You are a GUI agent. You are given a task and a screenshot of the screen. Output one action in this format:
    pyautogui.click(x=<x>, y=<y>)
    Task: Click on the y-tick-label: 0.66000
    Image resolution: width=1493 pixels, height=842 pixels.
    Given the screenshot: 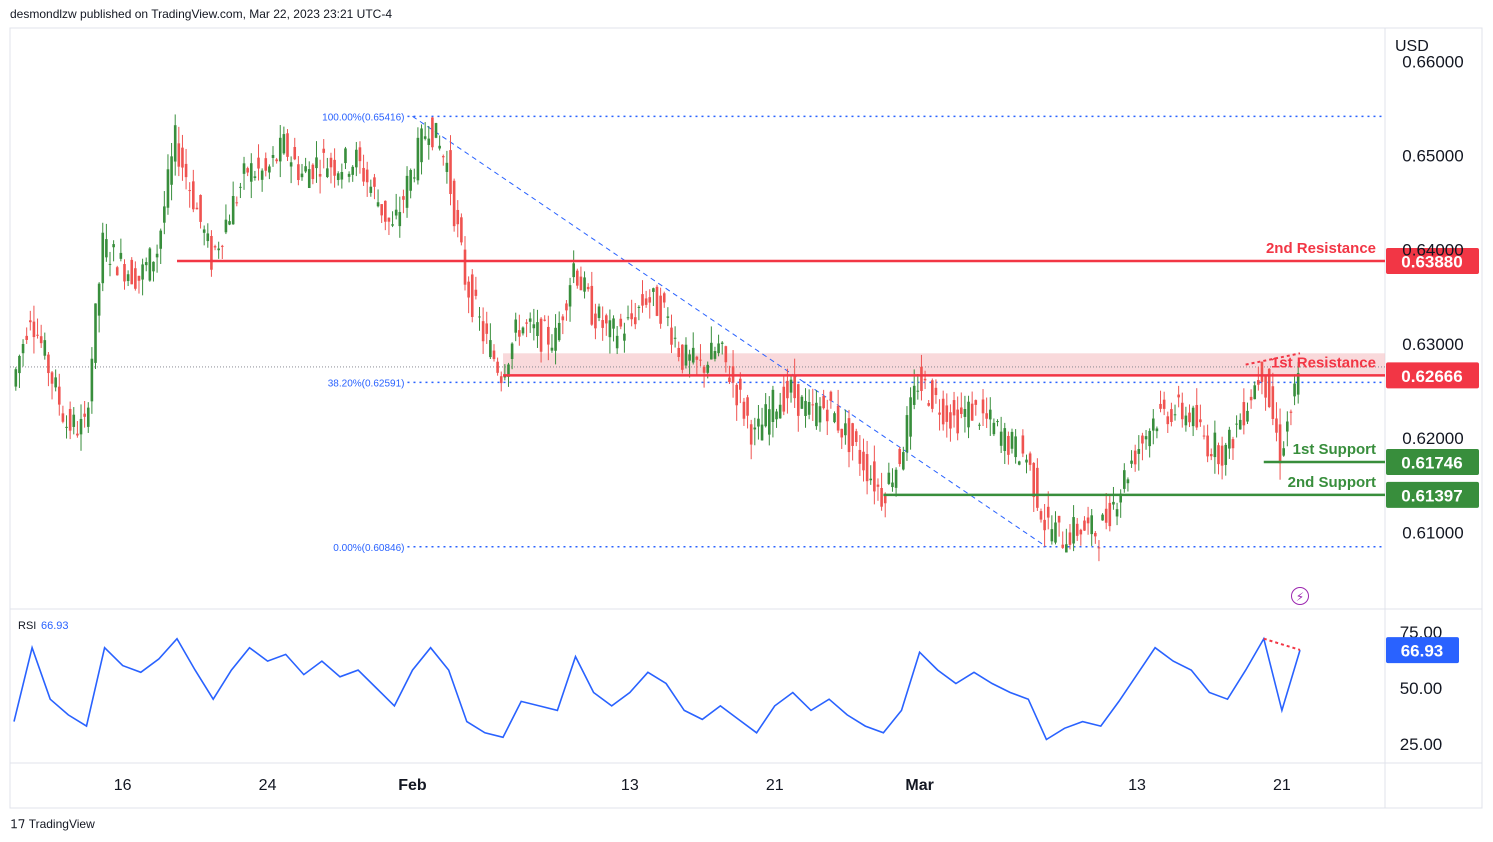 What is the action you would take?
    pyautogui.click(x=1432, y=61)
    